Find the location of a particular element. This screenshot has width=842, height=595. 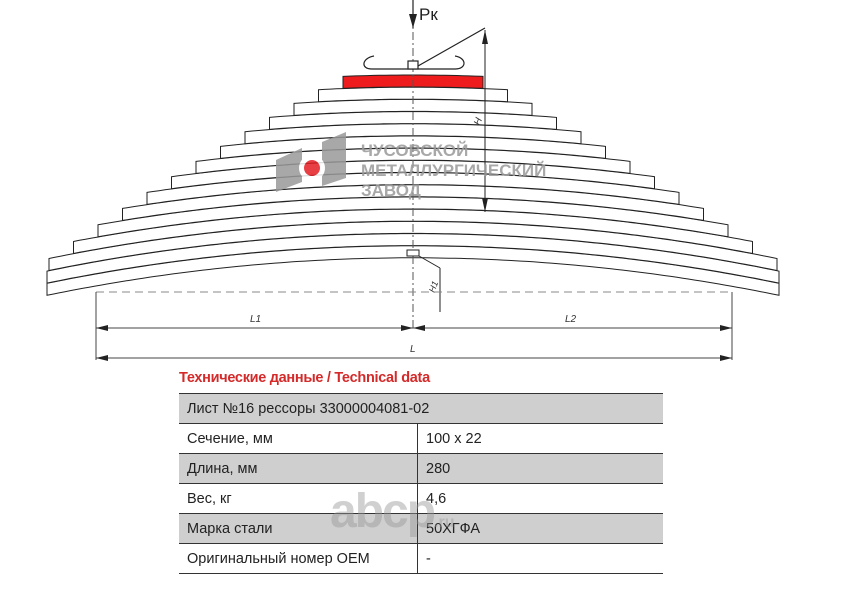

svg-text: ЗАВОД is located at coordinates (391, 190).